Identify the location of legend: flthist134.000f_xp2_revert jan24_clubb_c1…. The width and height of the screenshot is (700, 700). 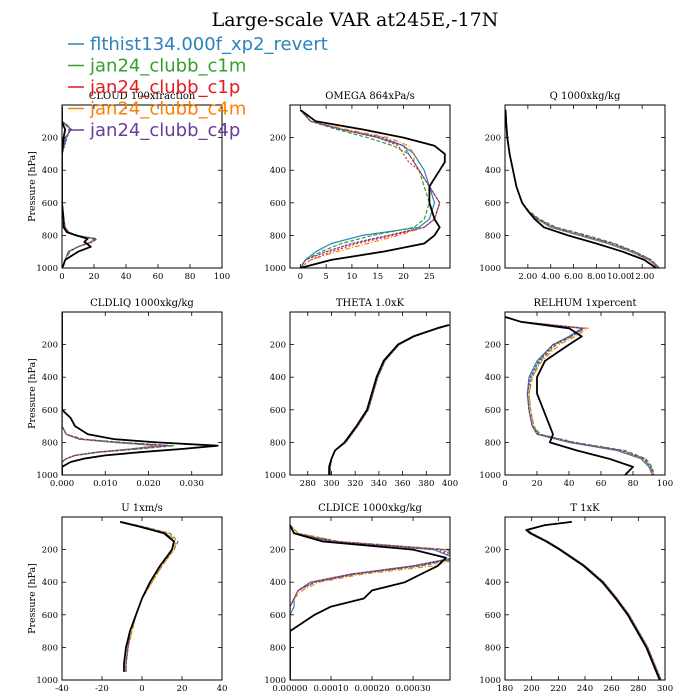
(198, 87).